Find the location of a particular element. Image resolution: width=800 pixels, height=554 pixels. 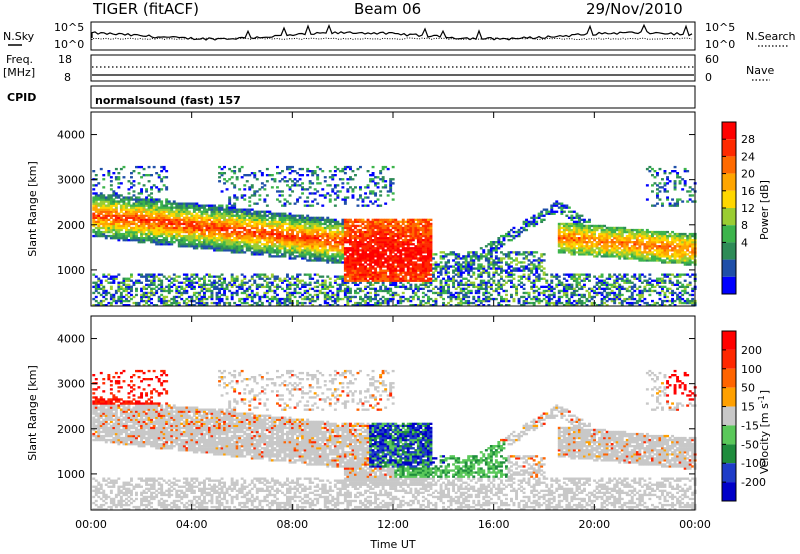

date-title: 29/Nov/2010 is located at coordinates (634, 9).